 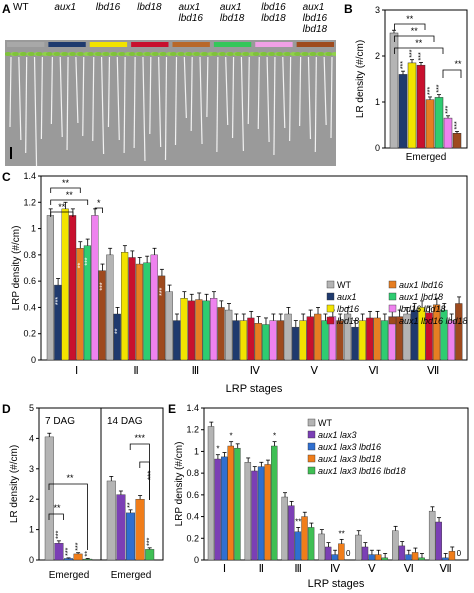 I want to click on panel-d-label: D, so click(x=6, y=409).